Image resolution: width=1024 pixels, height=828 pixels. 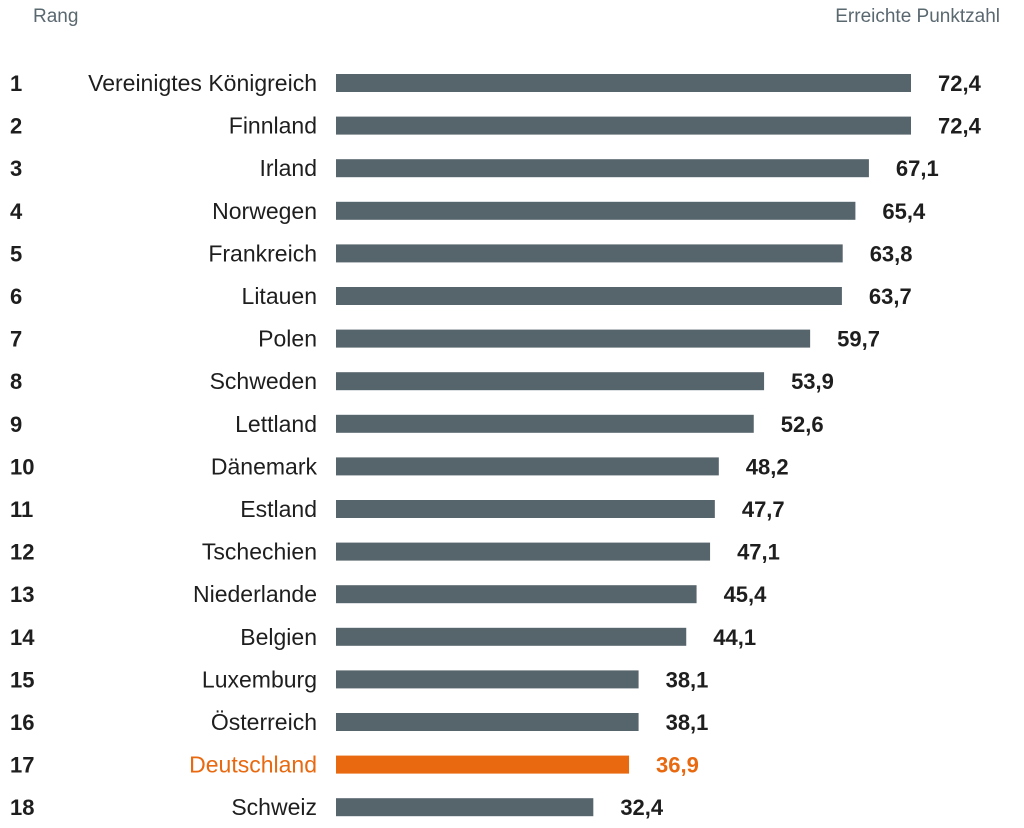 What do you see at coordinates (276, 424) in the screenshot?
I see `country-label: Lettland` at bounding box center [276, 424].